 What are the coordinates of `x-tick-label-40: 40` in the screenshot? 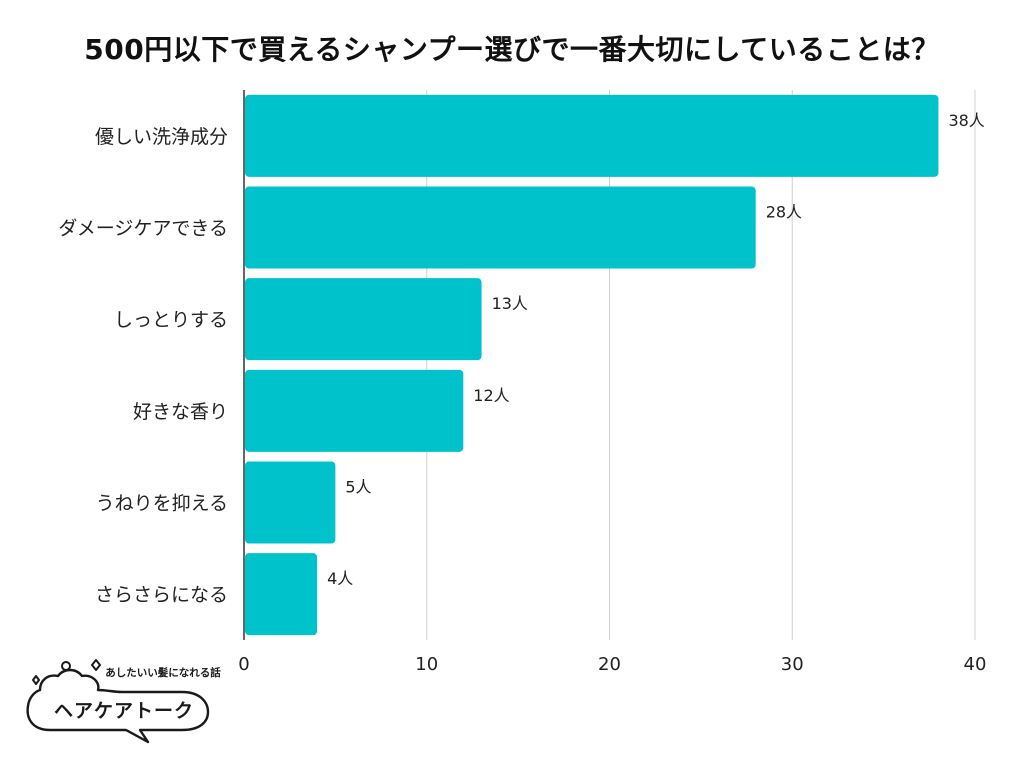 It's located at (975, 664).